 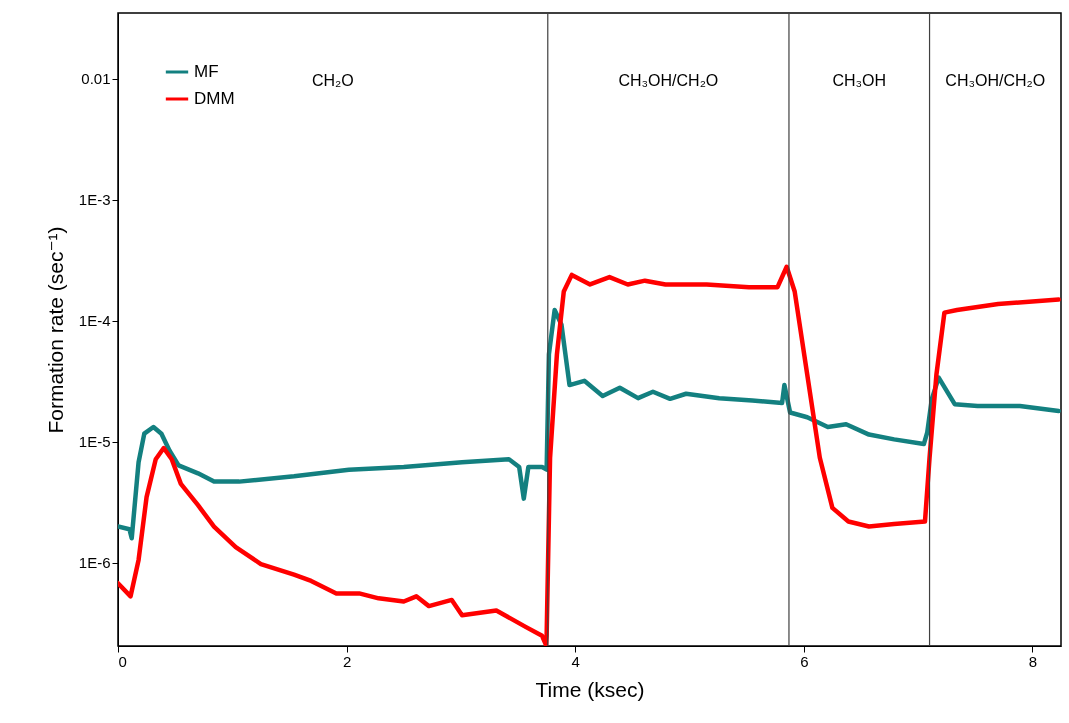 I want to click on x-tick-label: 2, so click(x=347, y=661).